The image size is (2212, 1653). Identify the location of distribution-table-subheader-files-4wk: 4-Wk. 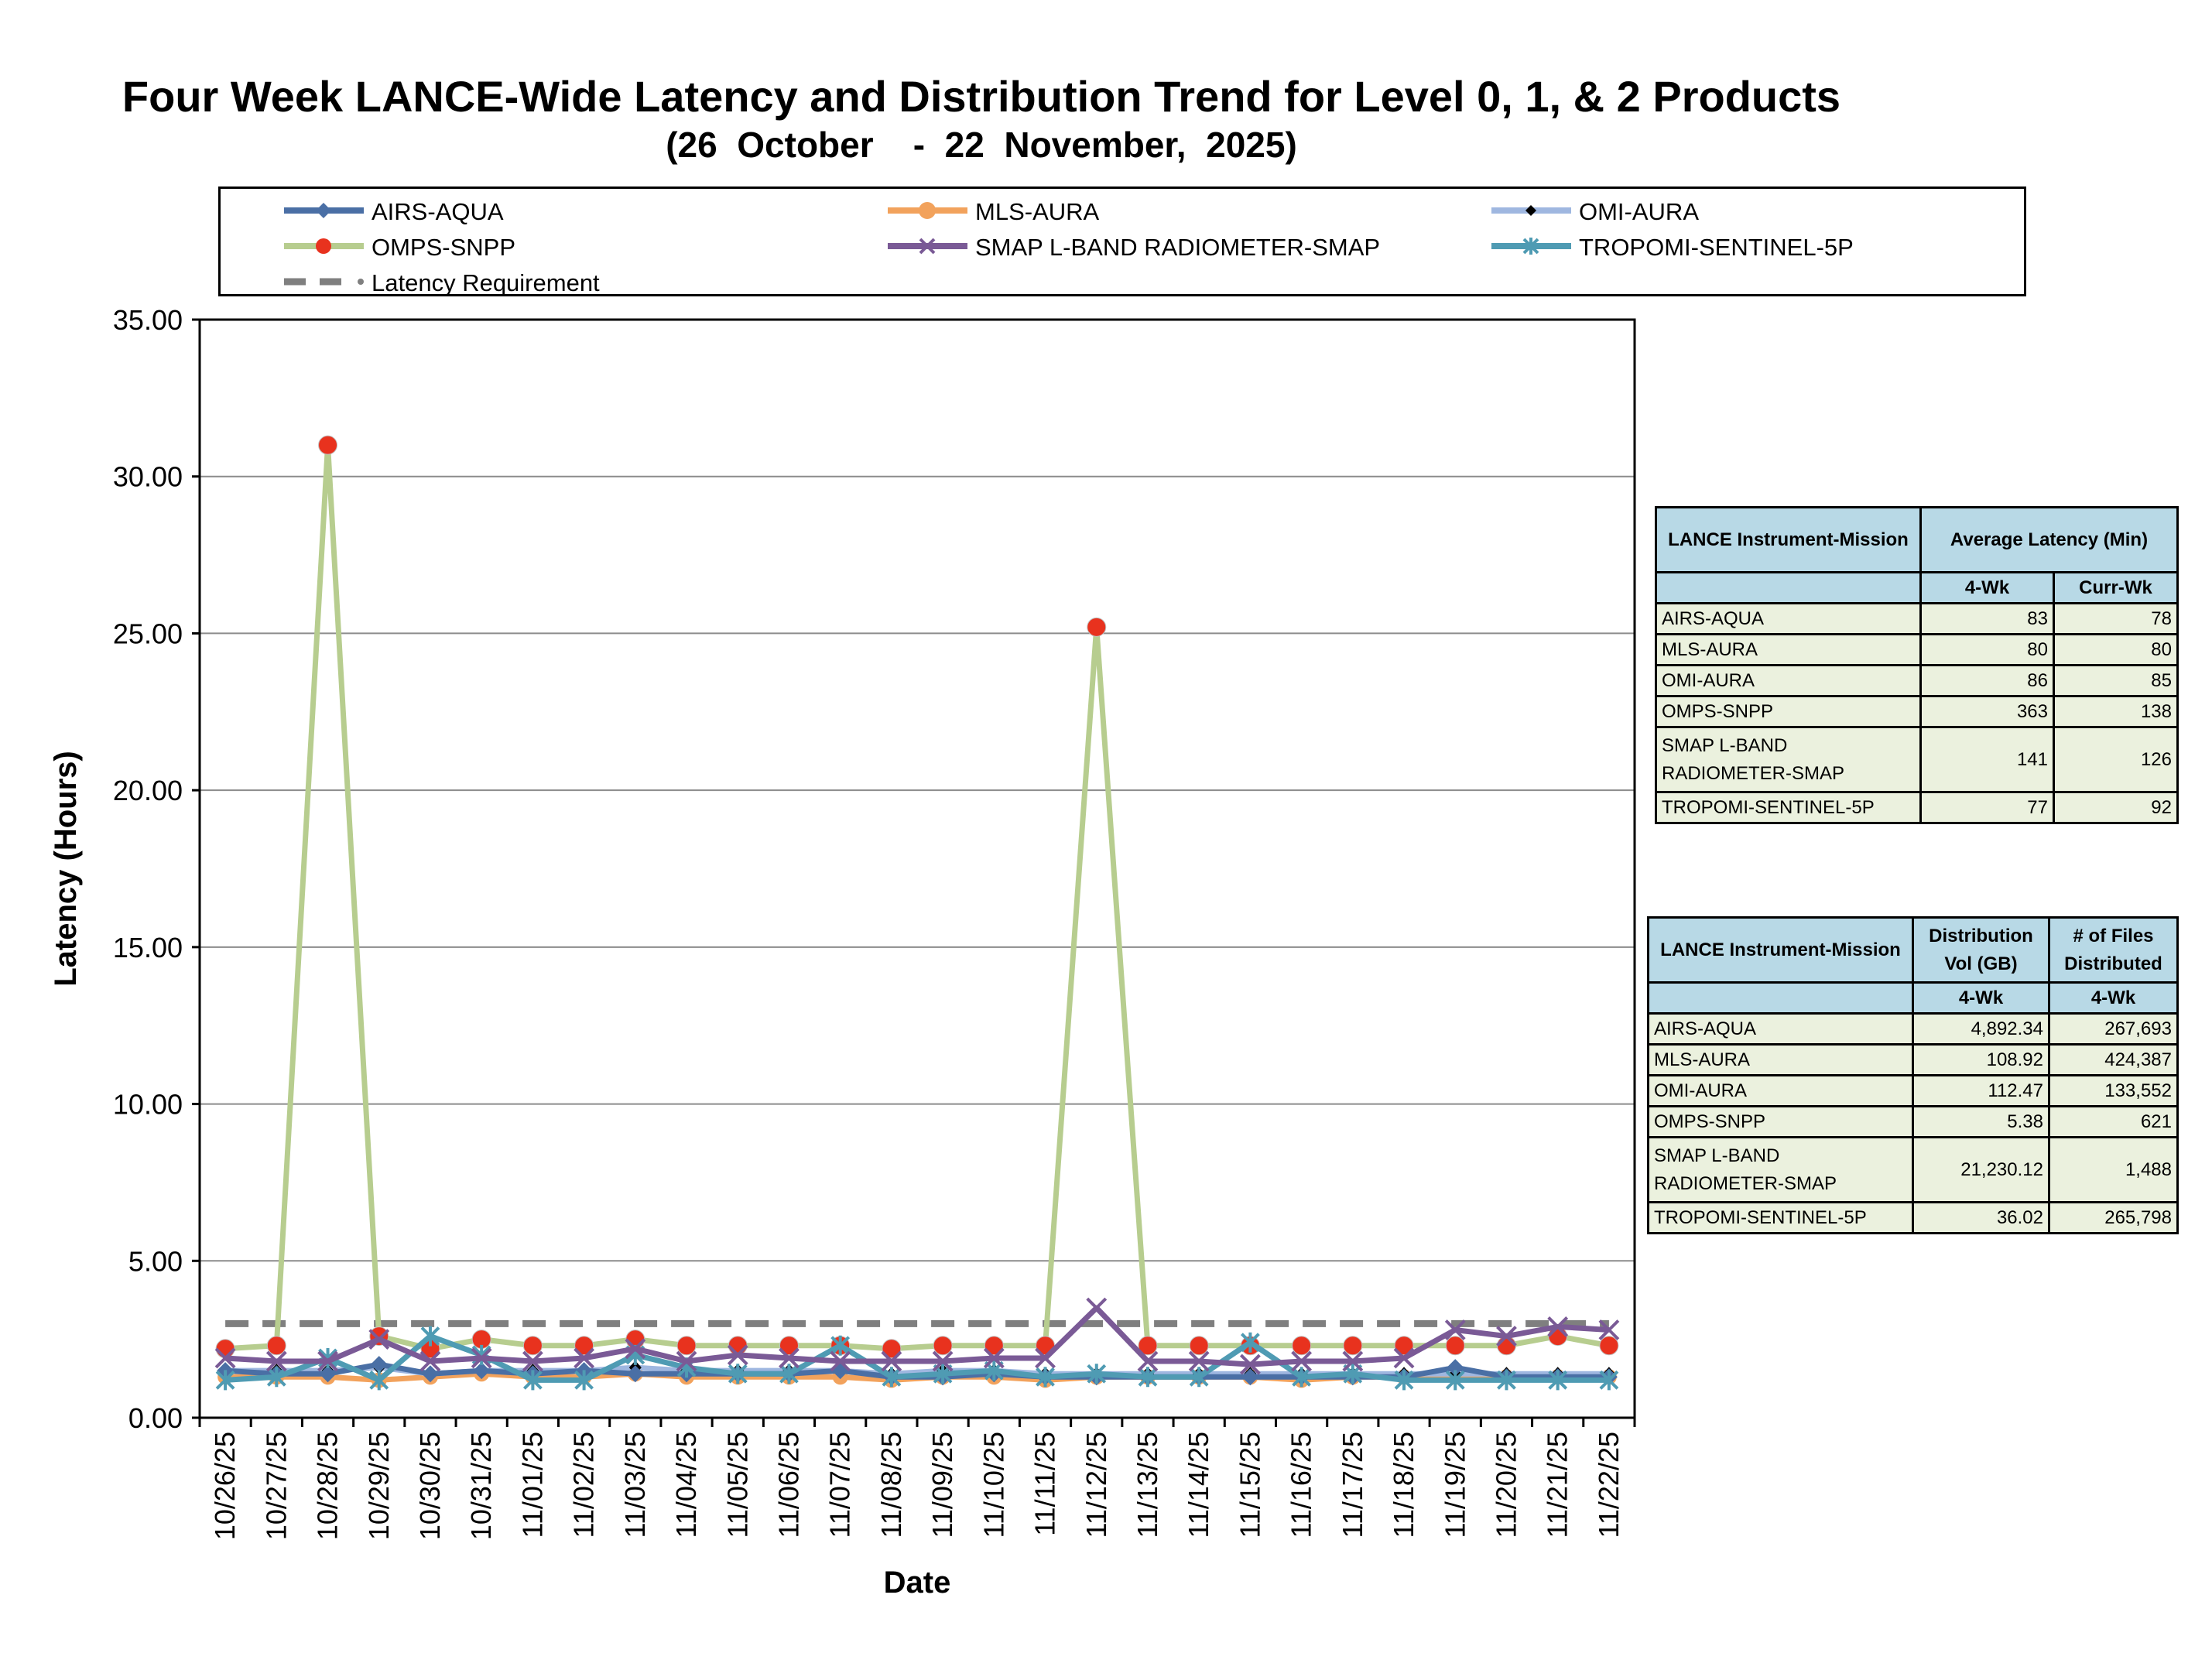
(2113, 998).